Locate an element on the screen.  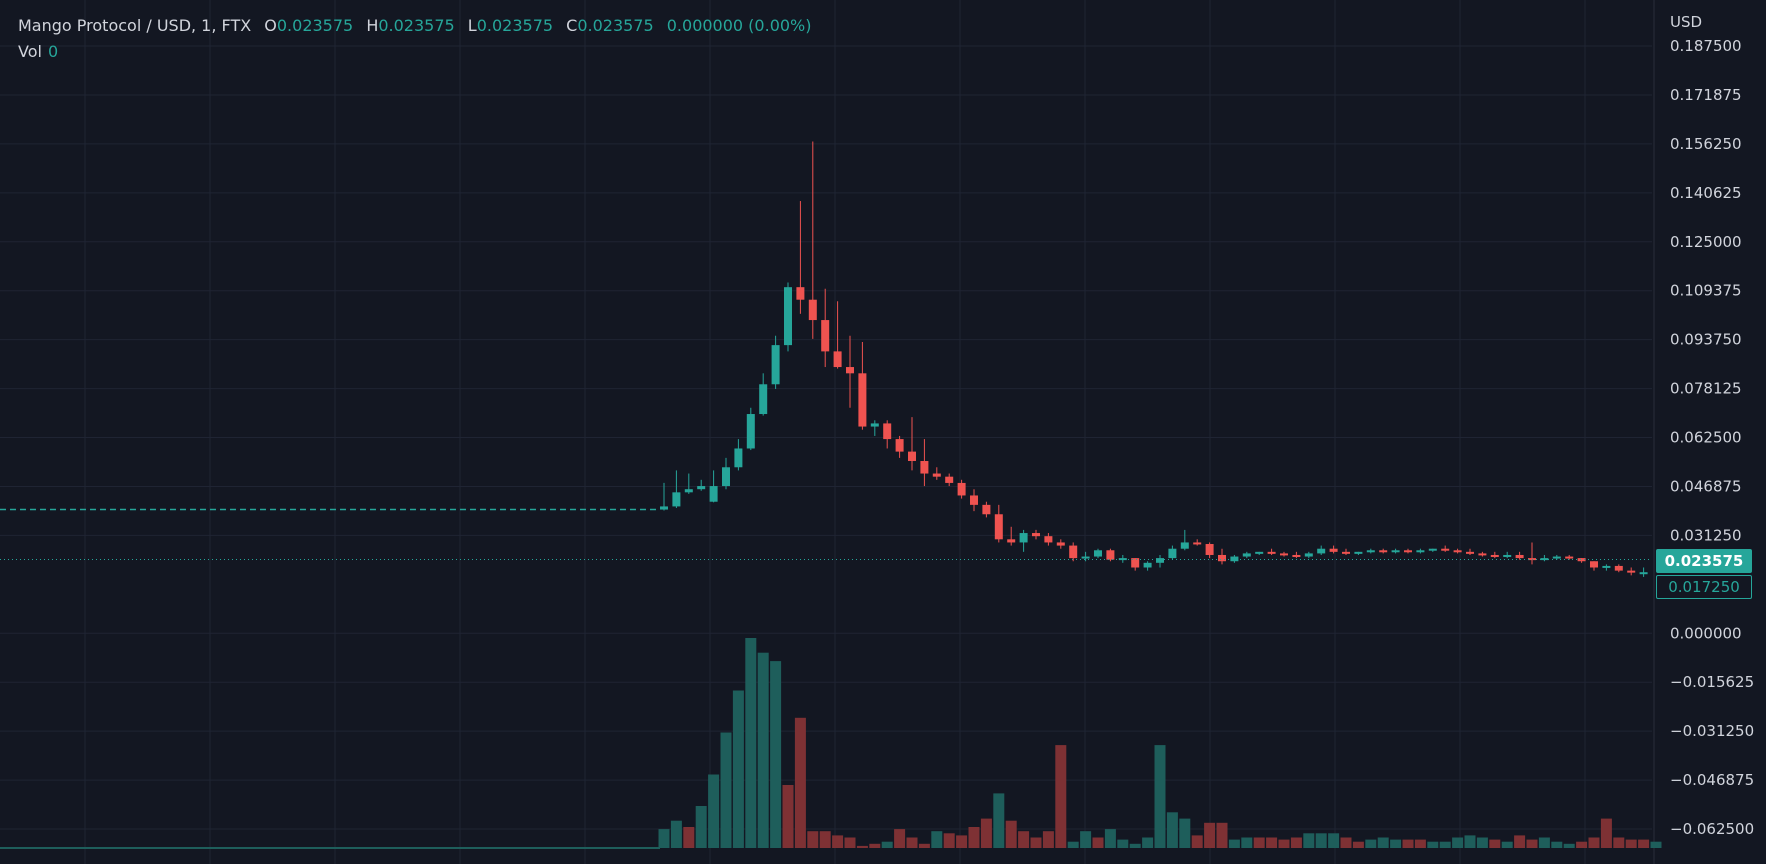
price-tick-label: 0.000000 is located at coordinates (1706, 633).